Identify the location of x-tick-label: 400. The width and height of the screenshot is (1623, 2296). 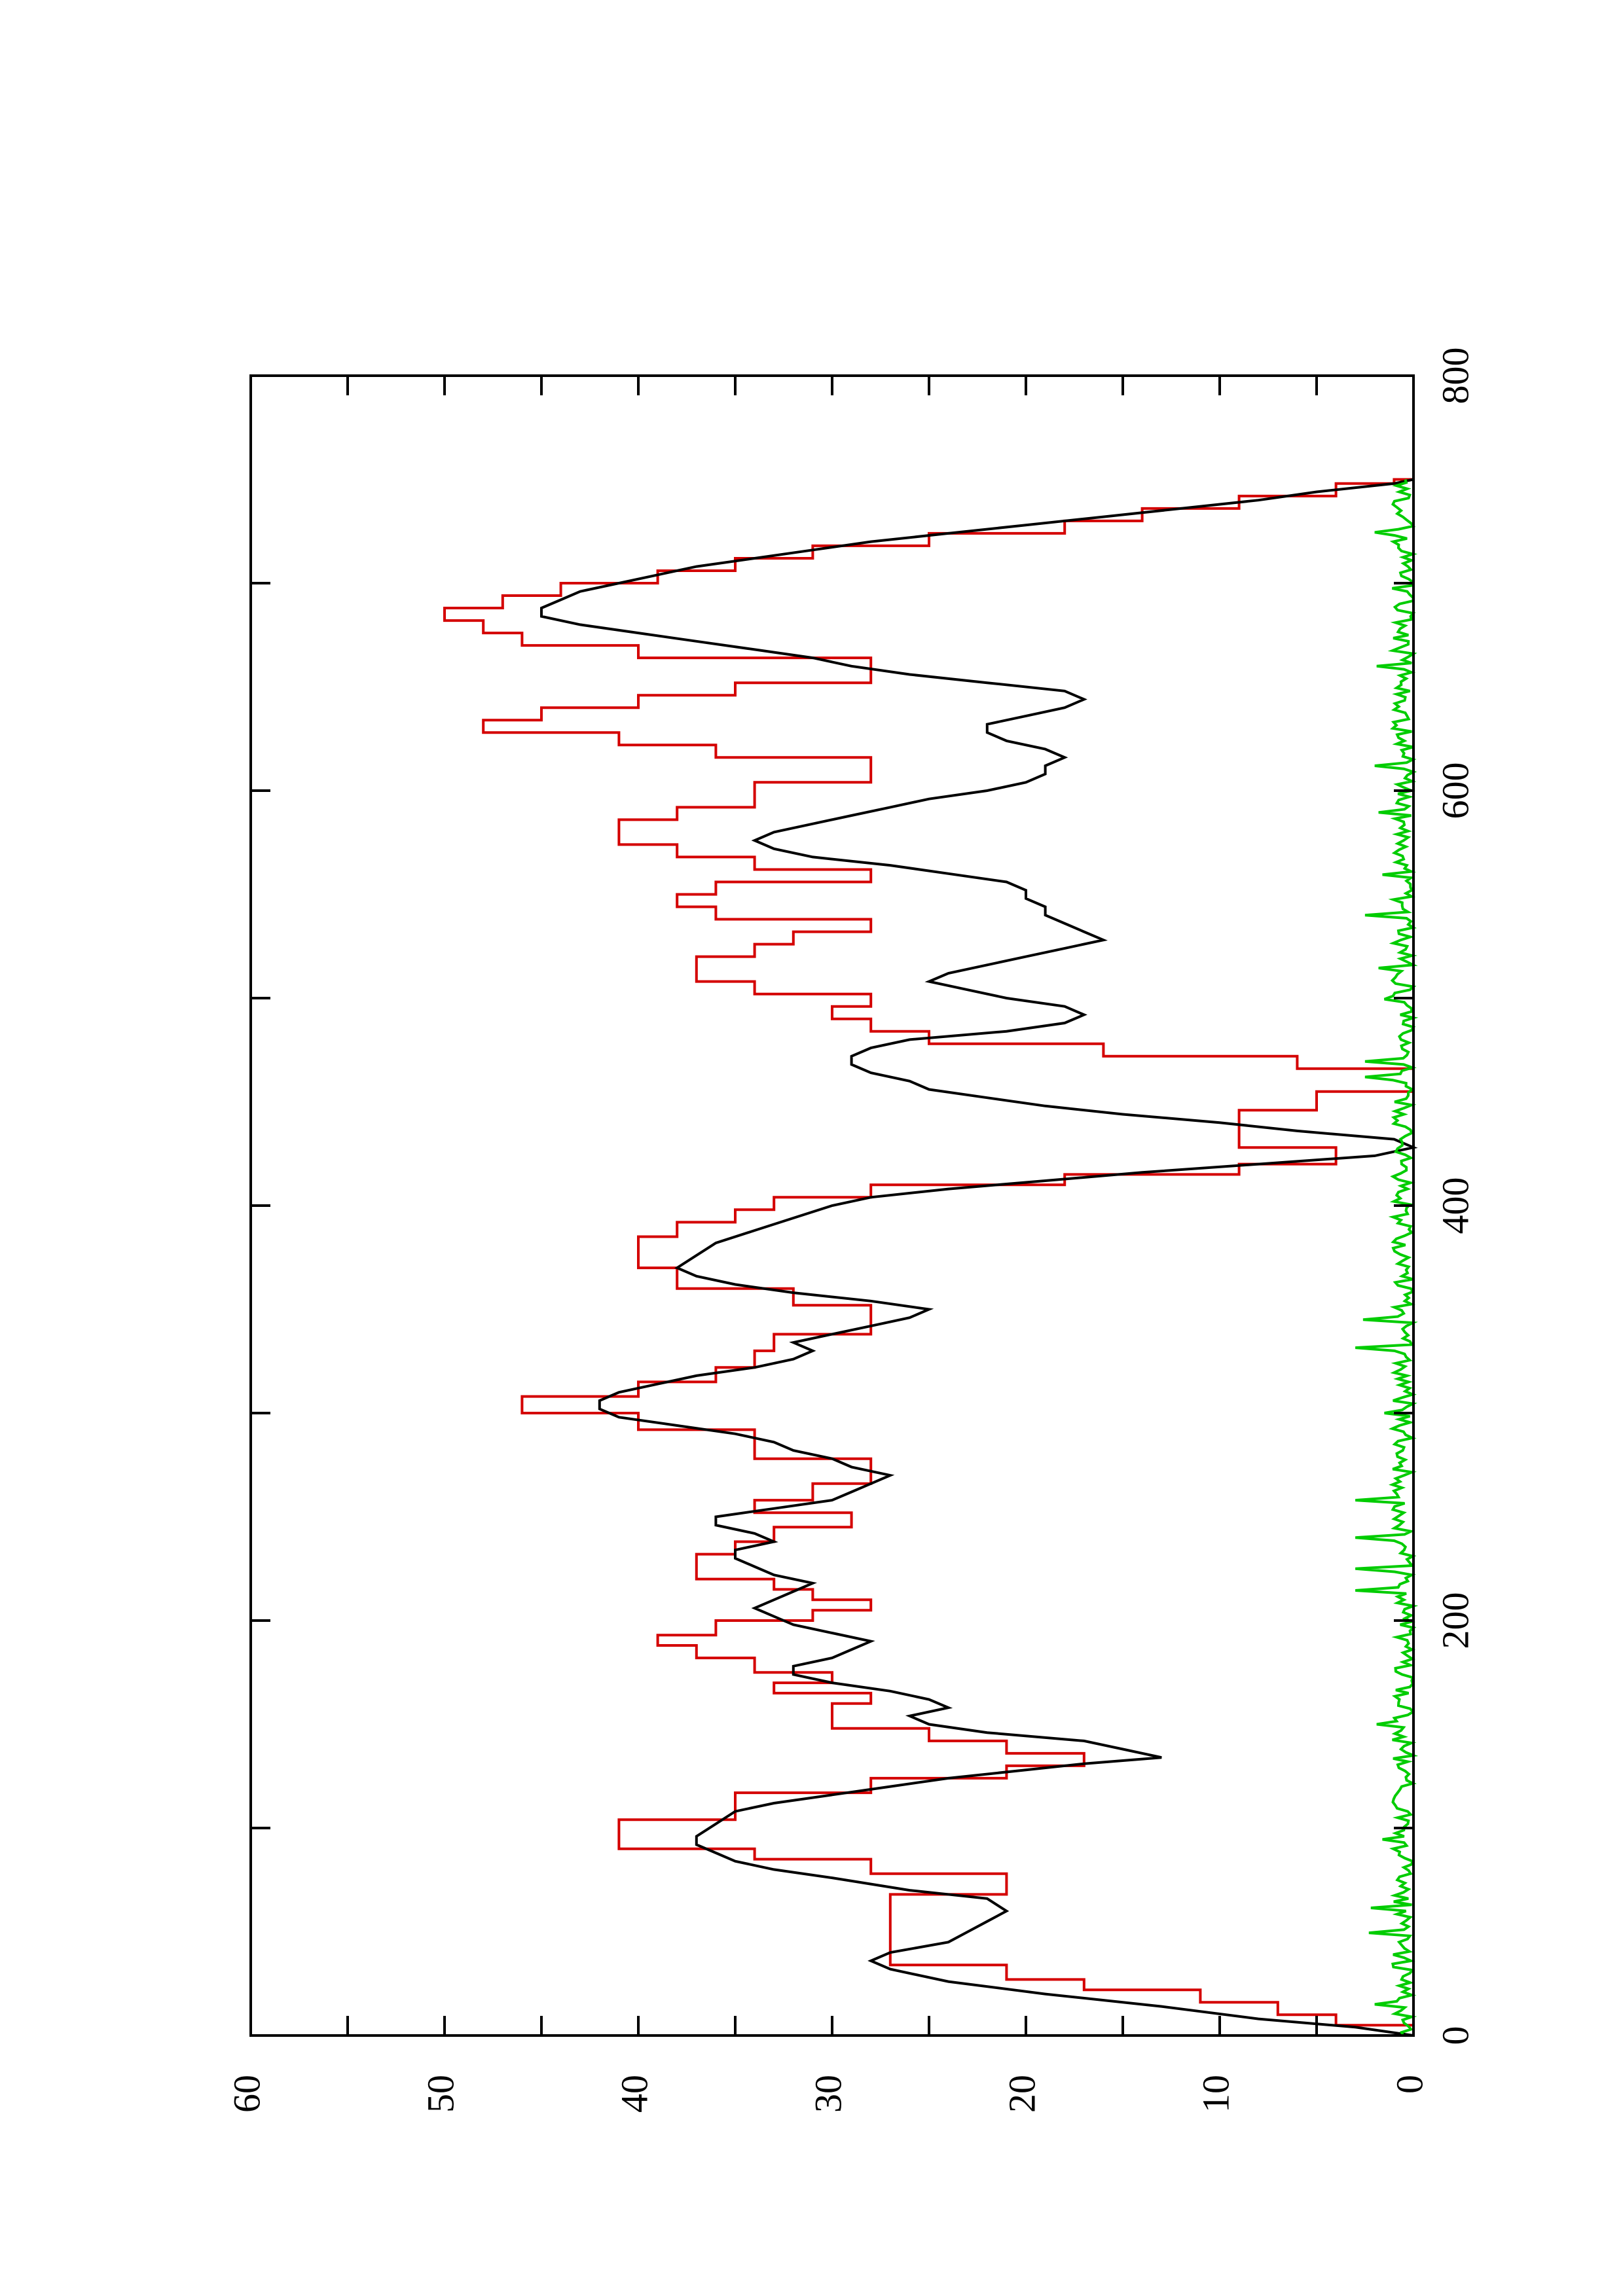
(1455, 1205).